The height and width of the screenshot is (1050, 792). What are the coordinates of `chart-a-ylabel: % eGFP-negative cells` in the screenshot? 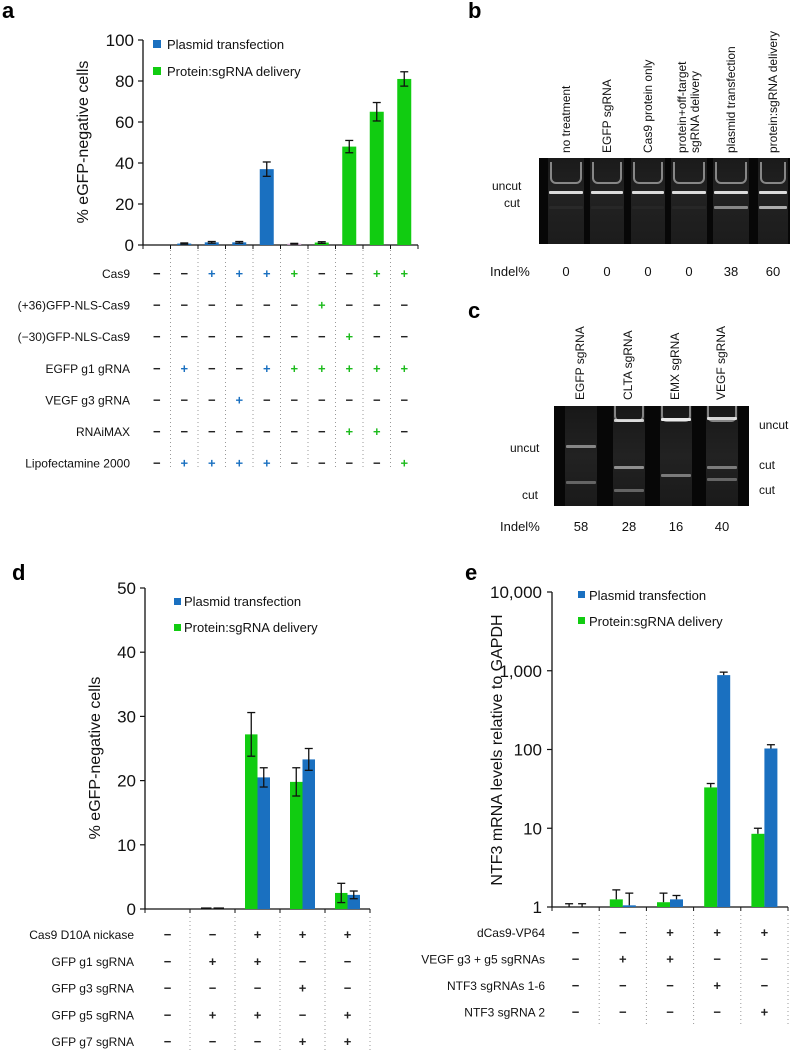 It's located at (83, 142).